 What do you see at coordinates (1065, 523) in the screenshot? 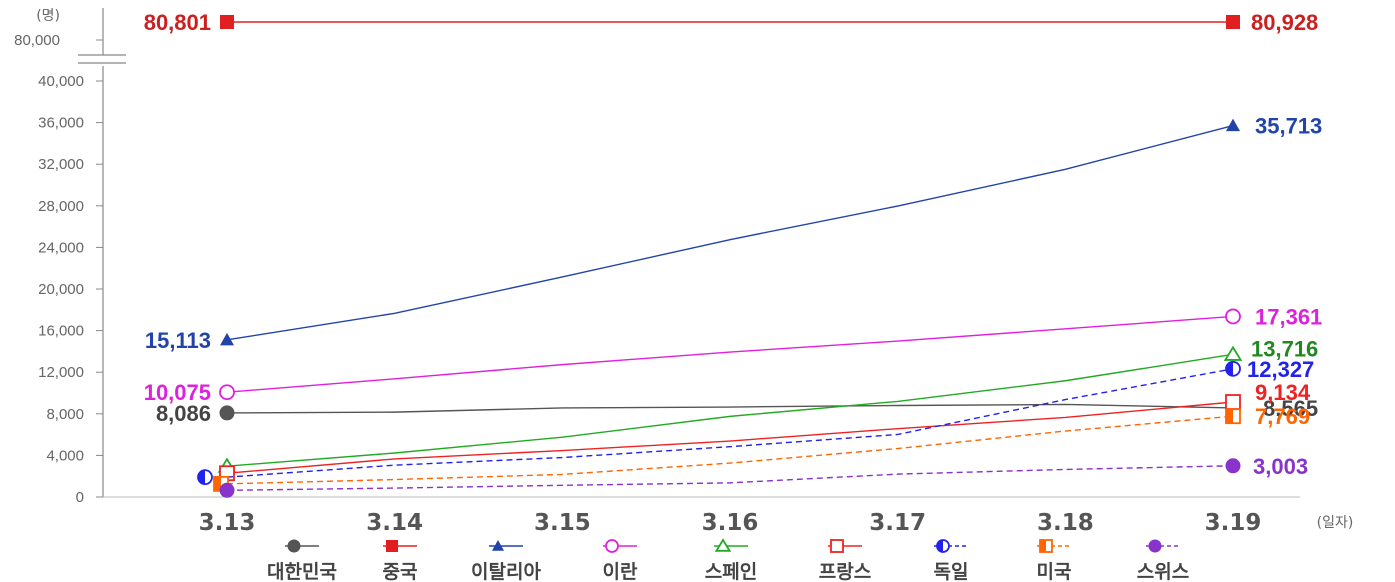
I see `x-tick-label: 3.18` at bounding box center [1065, 523].